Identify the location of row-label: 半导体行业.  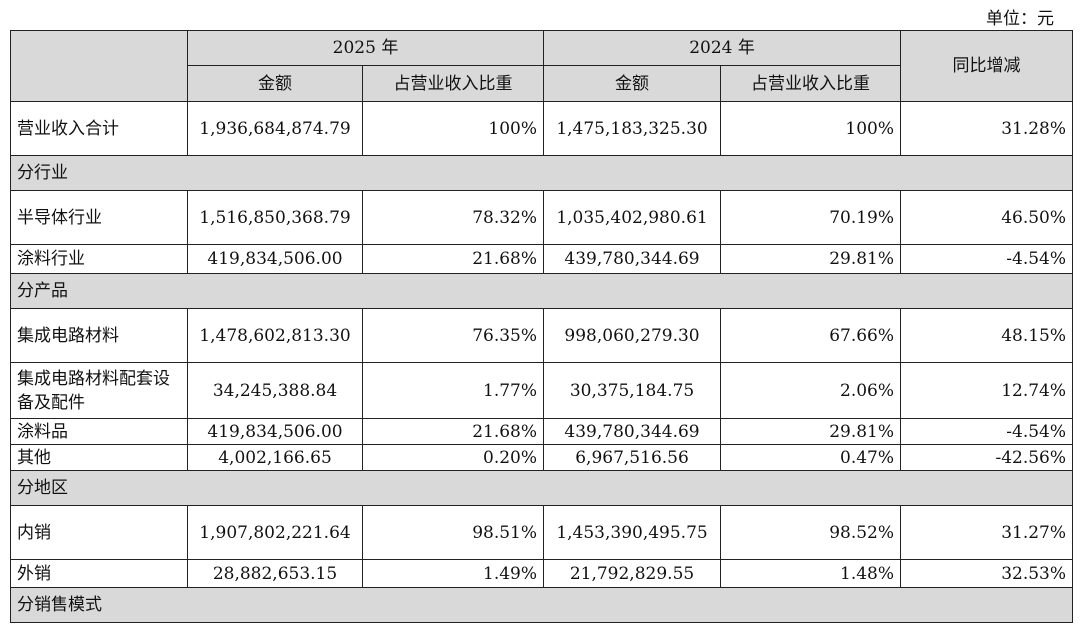
(99, 217).